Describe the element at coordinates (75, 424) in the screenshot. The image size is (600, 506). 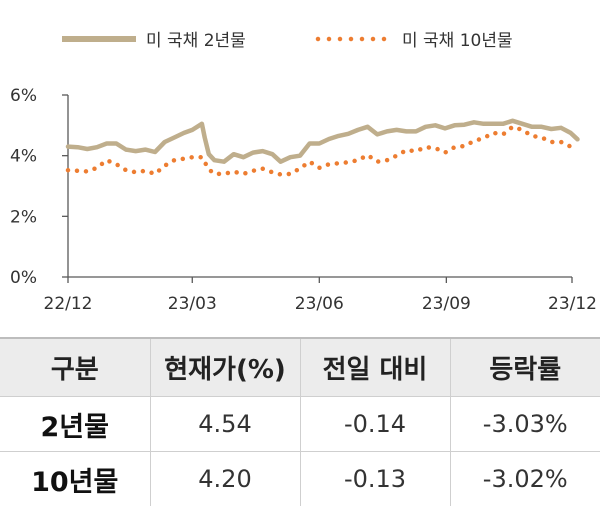
I see `row-label-2y: 2년물` at that location.